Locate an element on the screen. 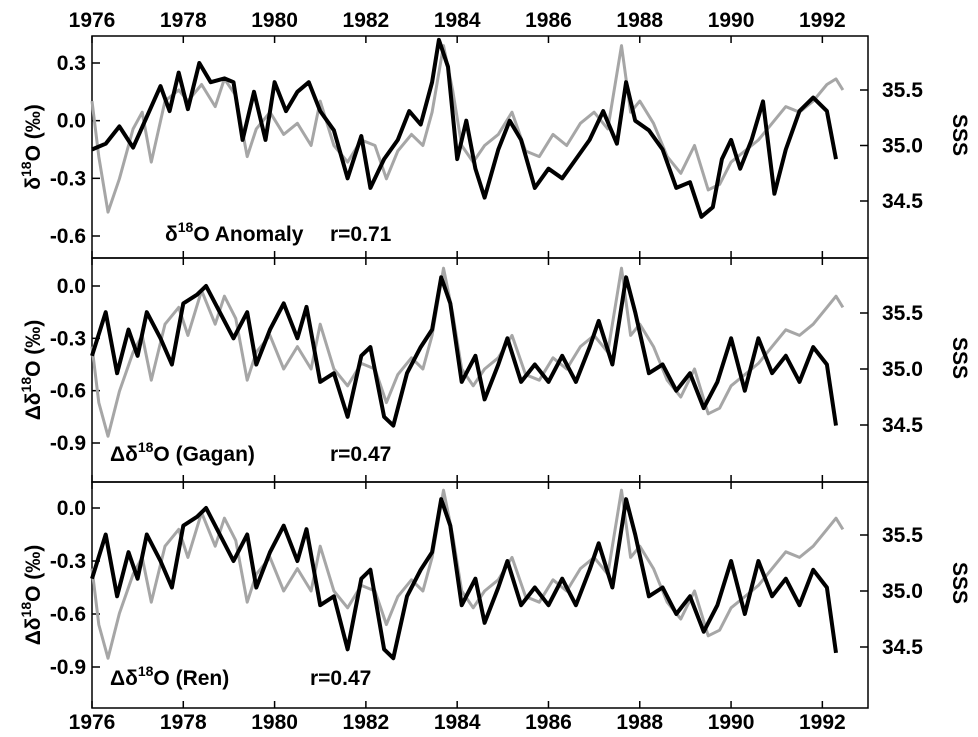  left-axis-label: δ18O (‰) is located at coordinates (31, 146).